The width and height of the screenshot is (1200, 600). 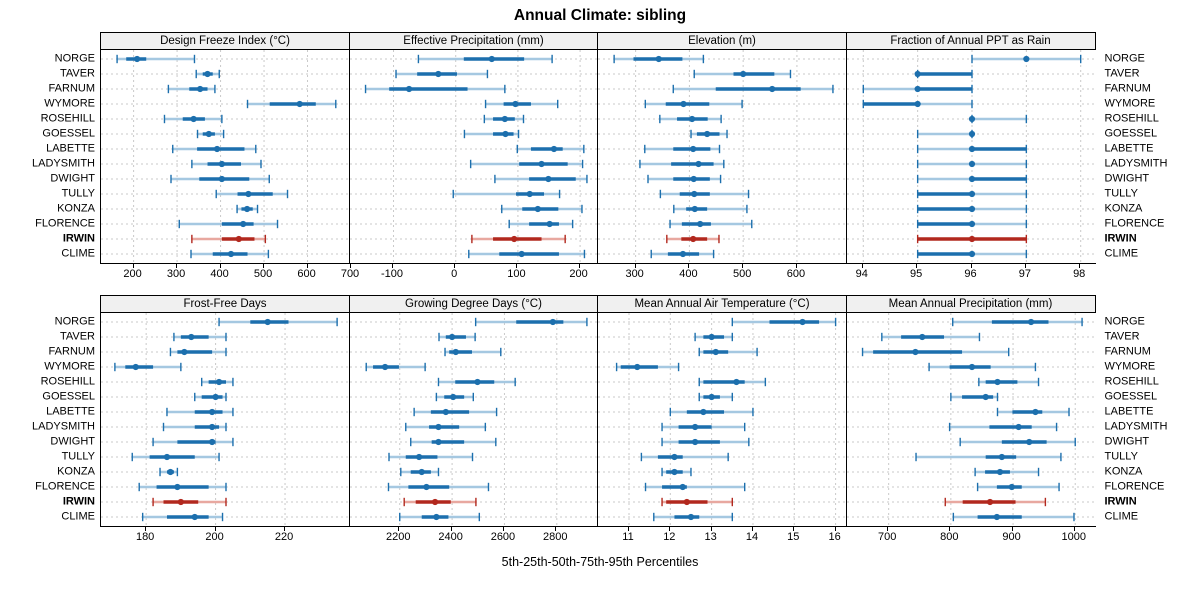 I want to click on x-axis-6: 11 12 13 14 15 16, so click(x=722, y=536).